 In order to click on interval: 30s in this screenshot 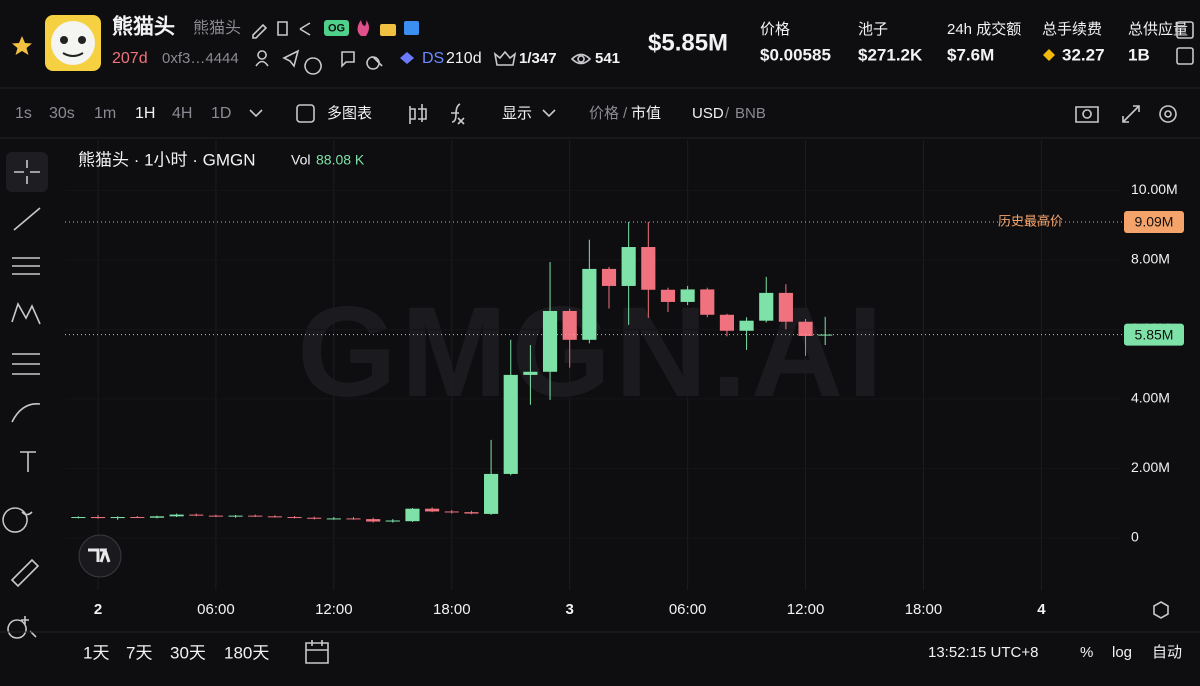, I will do `click(62, 113)`.